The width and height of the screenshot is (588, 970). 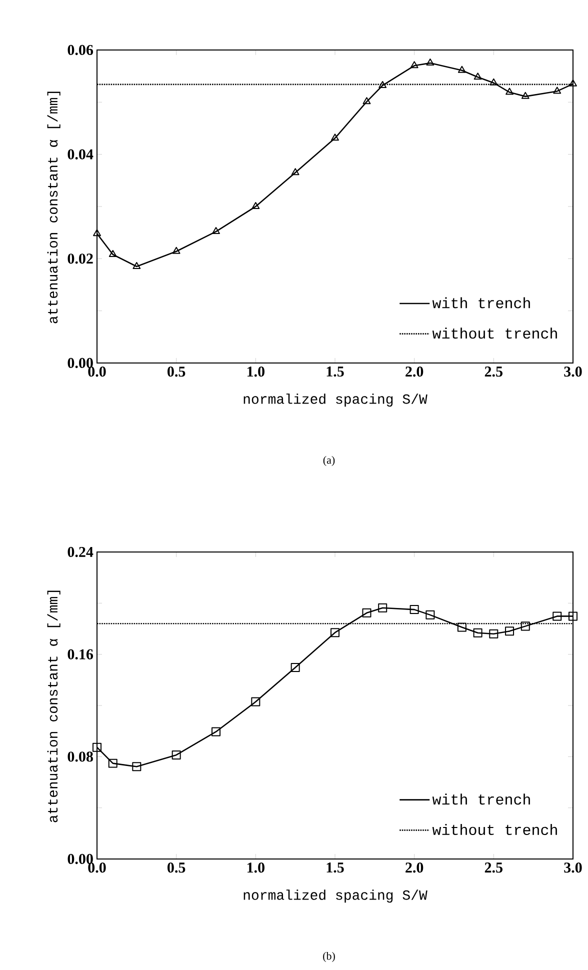 I want to click on y-tick-label: 0.02, so click(x=80, y=259).